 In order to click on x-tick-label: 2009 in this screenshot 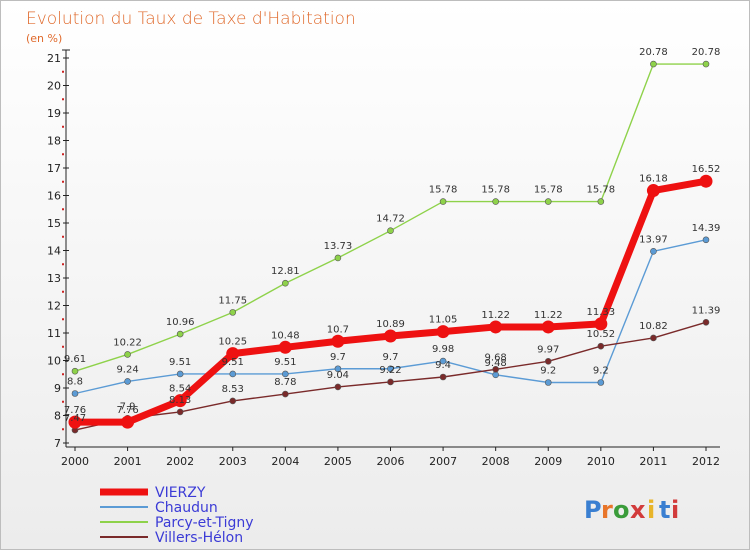, I will do `click(548, 461)`.